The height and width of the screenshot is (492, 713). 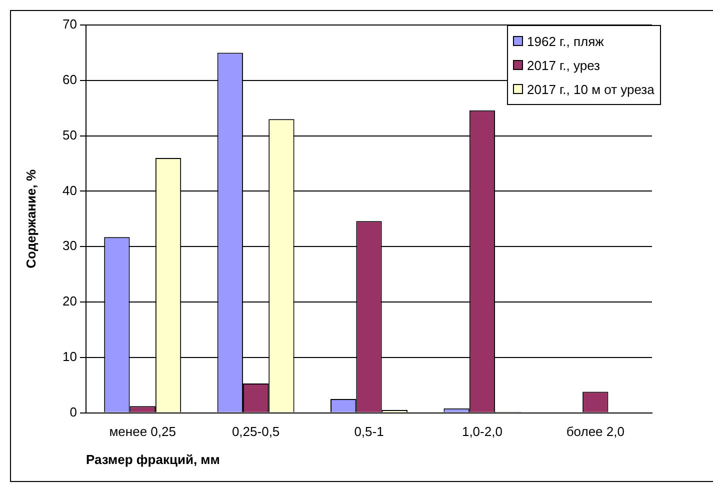 What do you see at coordinates (69, 356) in the screenshot?
I see `y-tick-label: 10` at bounding box center [69, 356].